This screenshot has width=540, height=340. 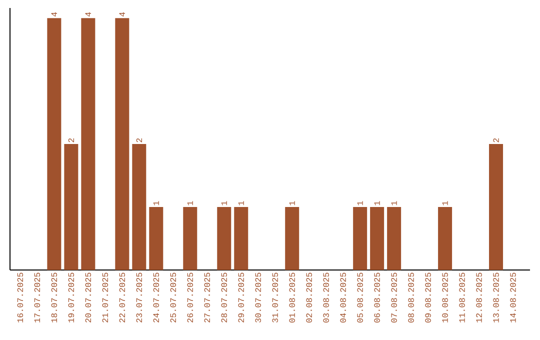 I want to click on x-tick-label: 23.07.2025, so click(x=139, y=297).